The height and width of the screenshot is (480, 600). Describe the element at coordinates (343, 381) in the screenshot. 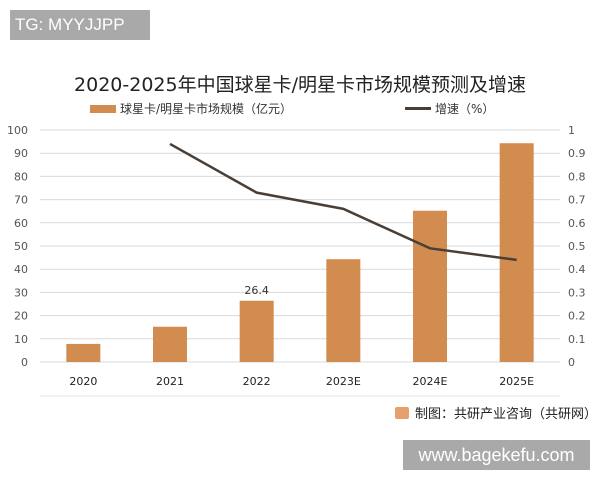

I see `x-tick: 2023E` at that location.